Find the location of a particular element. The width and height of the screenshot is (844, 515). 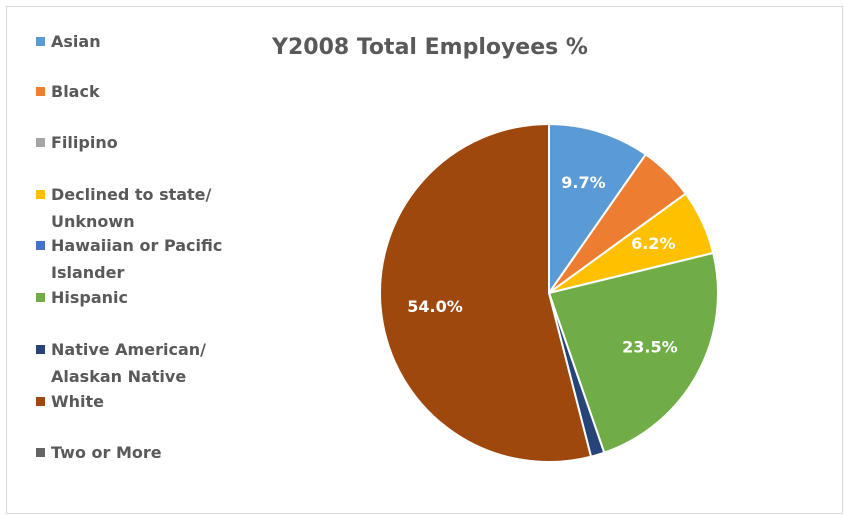

legend-label: Filipino is located at coordinates (84, 142).